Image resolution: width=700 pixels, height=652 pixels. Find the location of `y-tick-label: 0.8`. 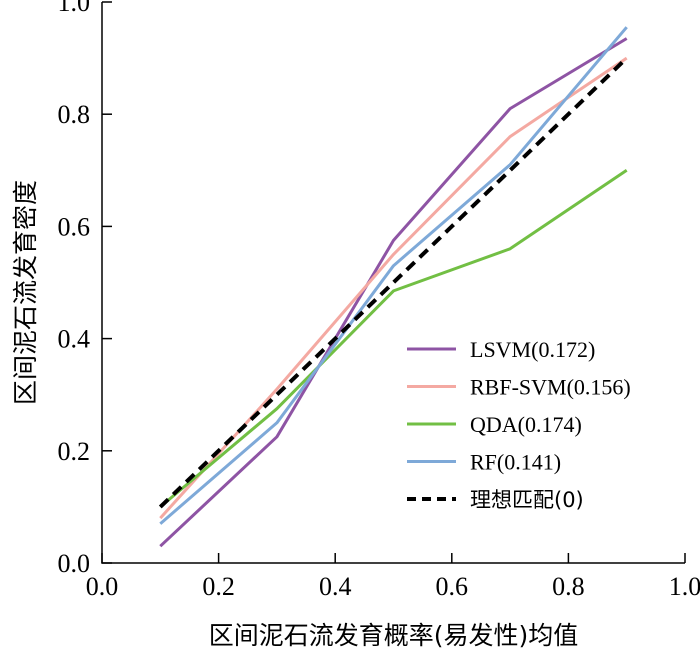

y-tick-label: 0.8 is located at coordinates (74, 114).